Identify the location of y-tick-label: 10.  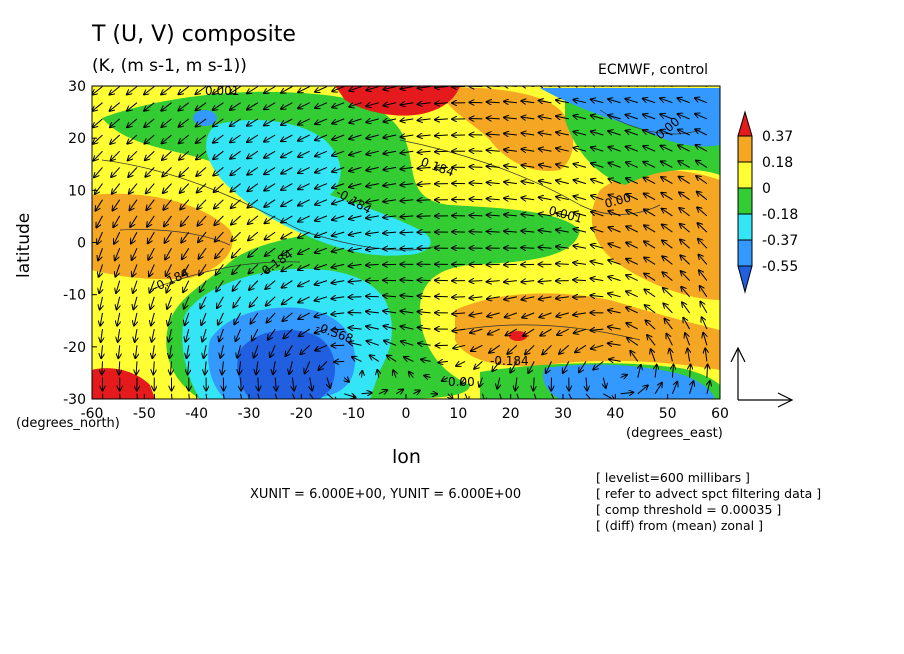
(77, 191).